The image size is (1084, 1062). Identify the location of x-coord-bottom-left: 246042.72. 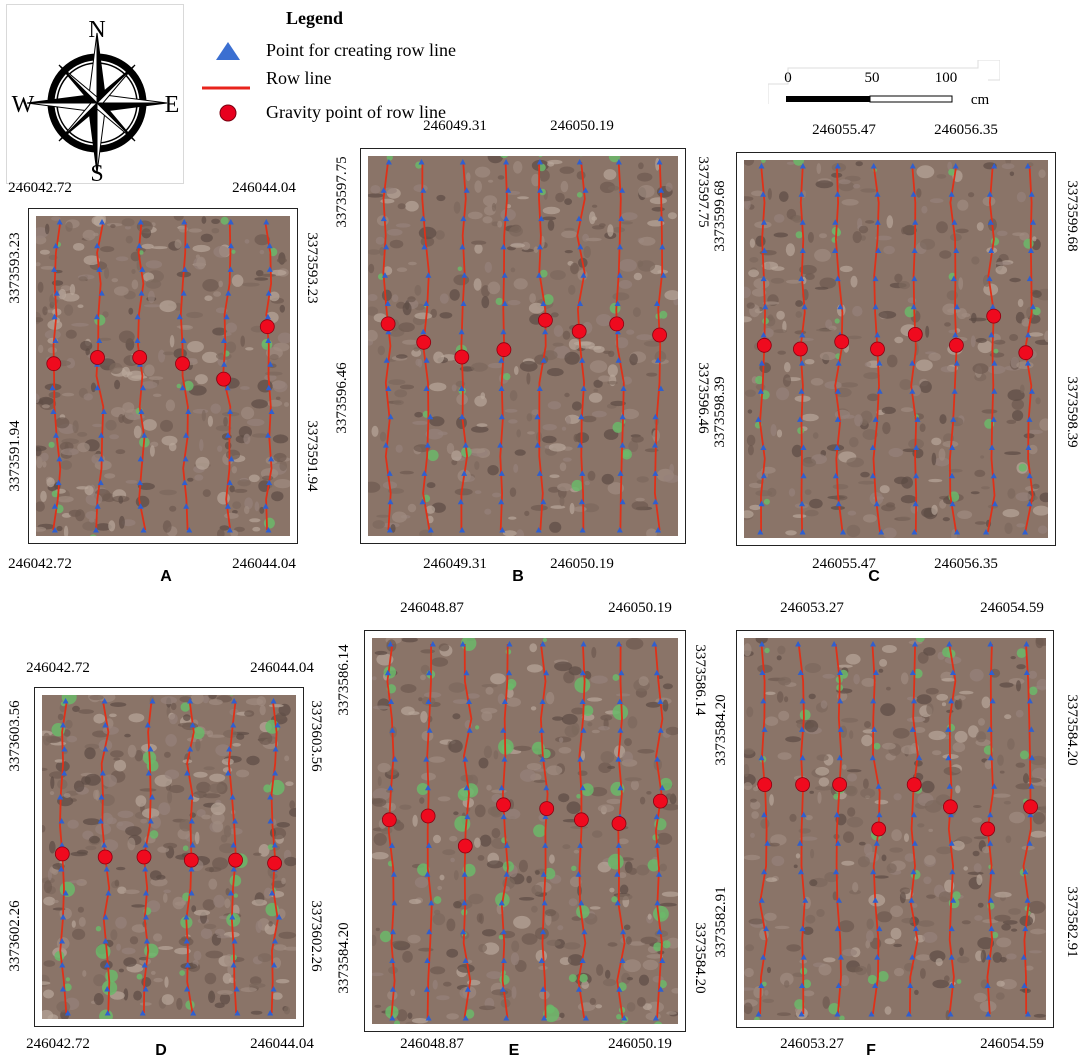
(58, 1044).